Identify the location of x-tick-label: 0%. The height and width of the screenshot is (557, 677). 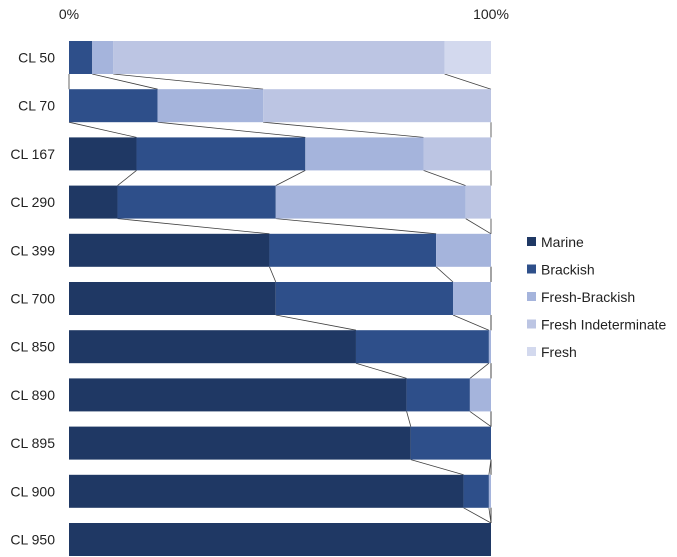
(69, 14).